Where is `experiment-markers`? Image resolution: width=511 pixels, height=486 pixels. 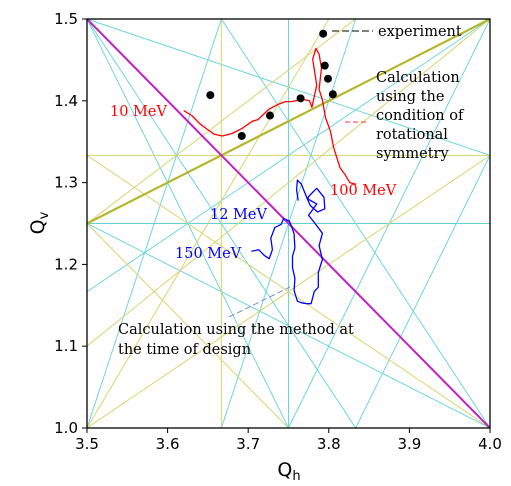
experiment-markers is located at coordinates (271, 84).